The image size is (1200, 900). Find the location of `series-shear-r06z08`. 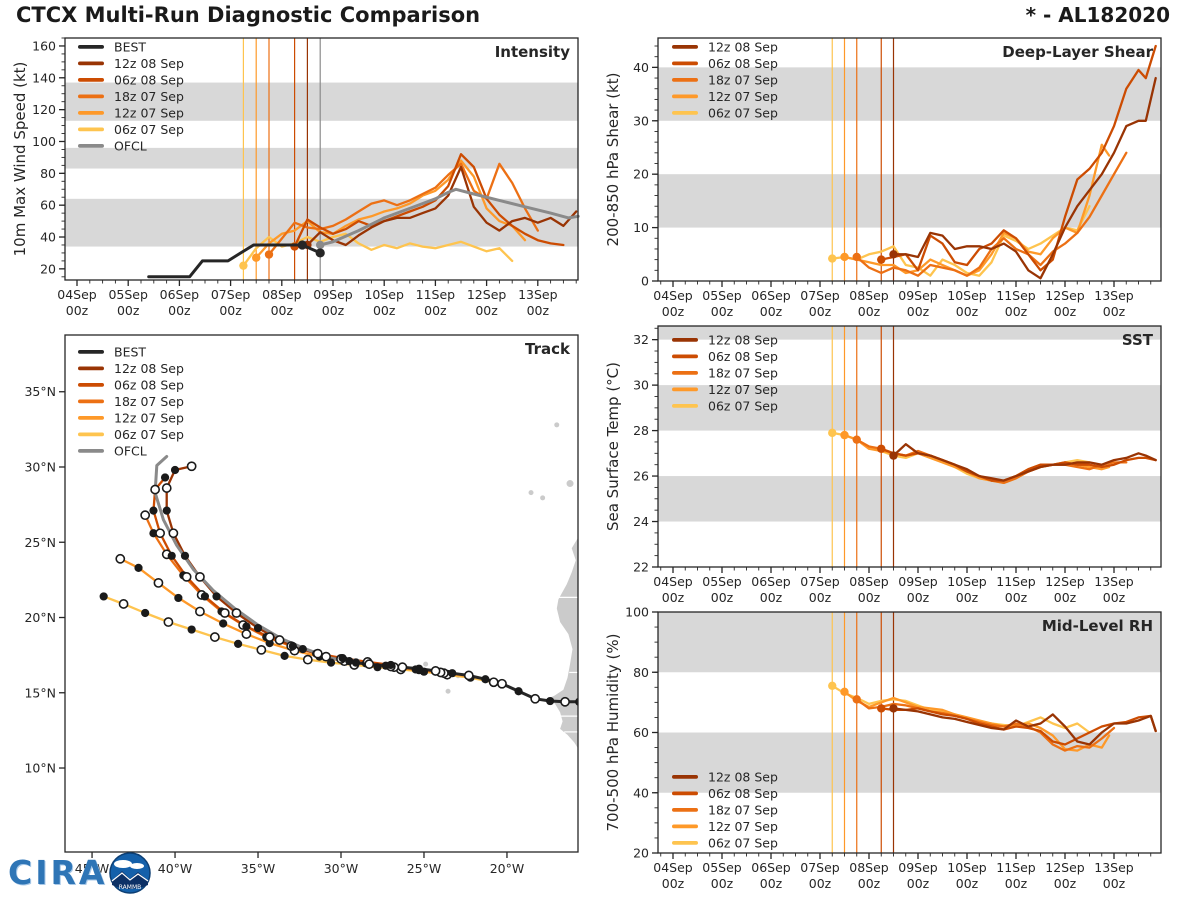

series-shear-r06z08 is located at coordinates (1018, 158).